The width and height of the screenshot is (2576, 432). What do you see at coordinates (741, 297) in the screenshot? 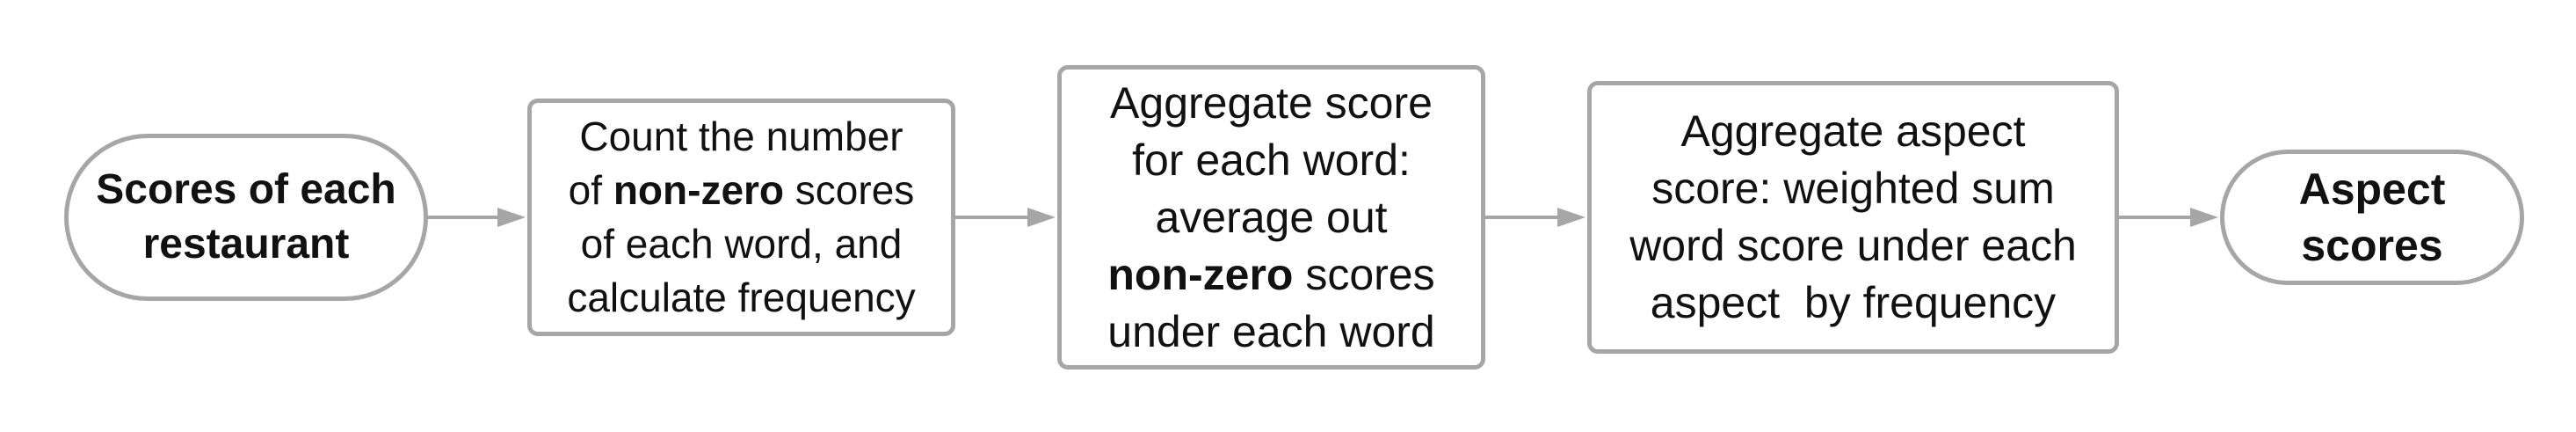
I see `step1-line-4: calculate frequency` at bounding box center [741, 297].